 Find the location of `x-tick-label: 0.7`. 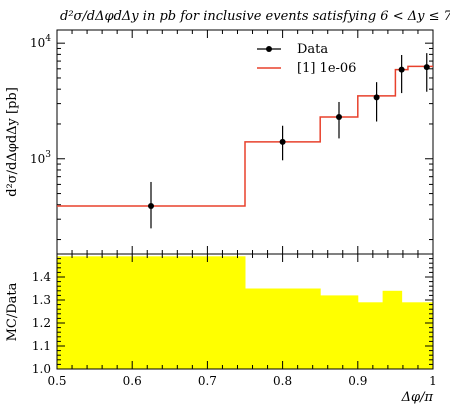

x-tick-label: 0.7 is located at coordinates (207, 381).